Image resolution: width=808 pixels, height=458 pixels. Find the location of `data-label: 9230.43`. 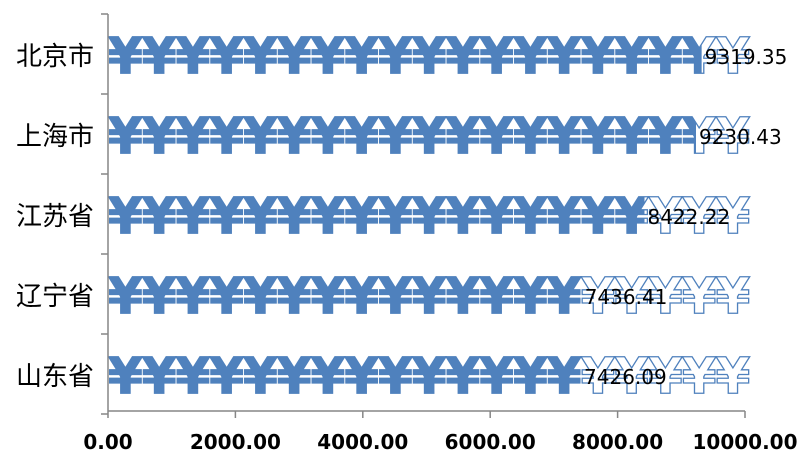

data-label: 9230.43 is located at coordinates (740, 137).